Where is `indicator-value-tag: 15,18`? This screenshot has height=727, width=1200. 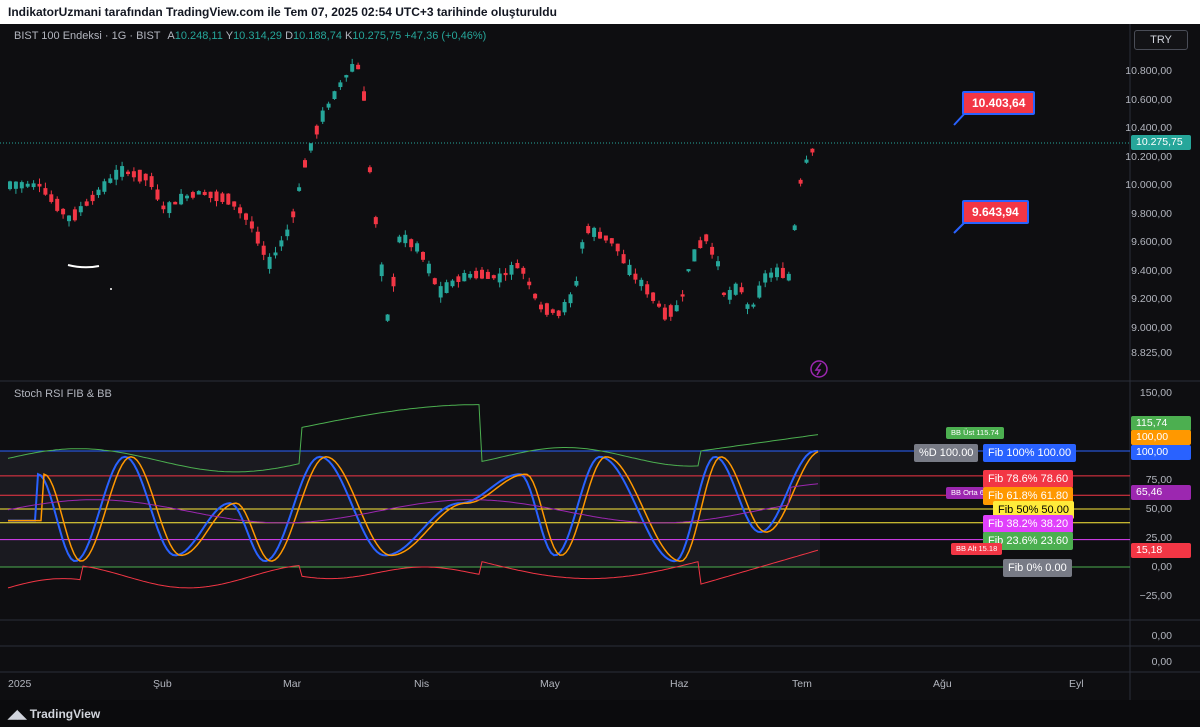
indicator-value-tag: 15,18 is located at coordinates (1161, 550).